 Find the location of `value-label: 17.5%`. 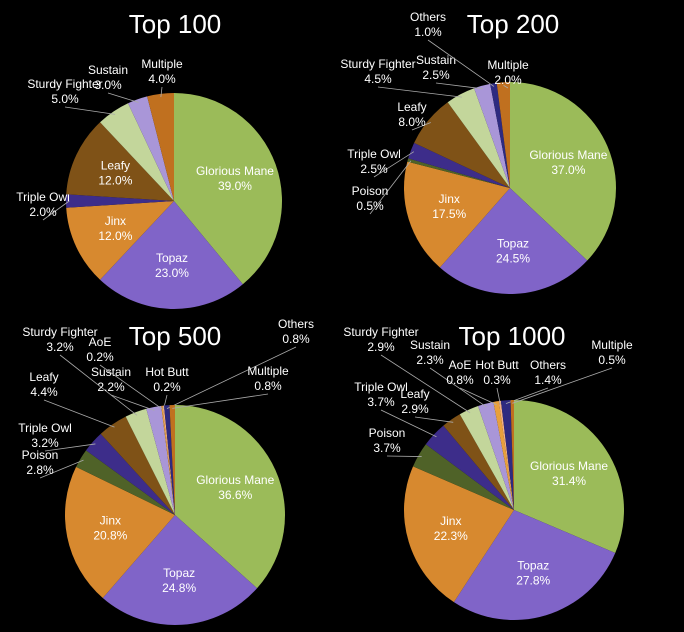

value-label: 17.5% is located at coordinates (449, 214).